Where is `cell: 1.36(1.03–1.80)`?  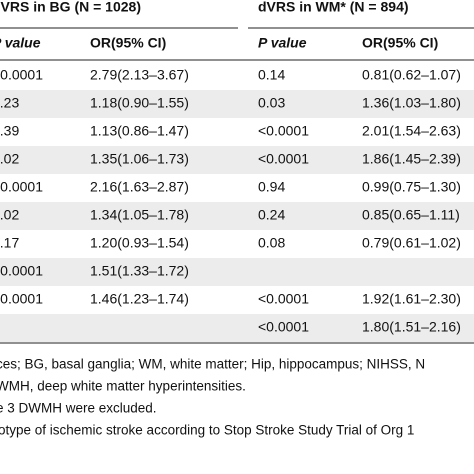
cell: 1.36(1.03–1.80) is located at coordinates (411, 103).